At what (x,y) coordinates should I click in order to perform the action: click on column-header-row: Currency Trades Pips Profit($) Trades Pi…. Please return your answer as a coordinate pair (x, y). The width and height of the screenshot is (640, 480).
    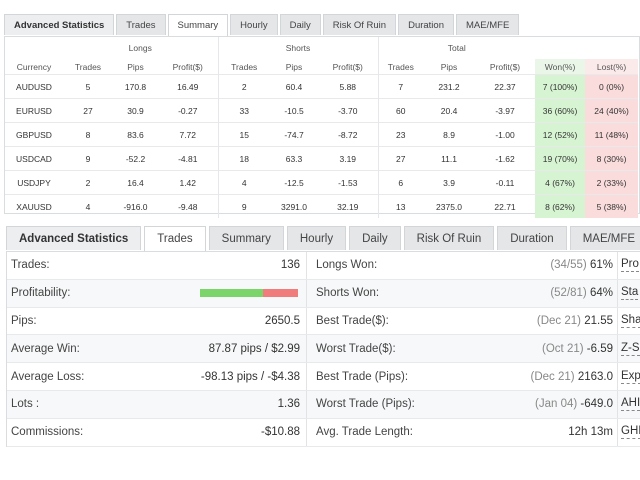
    Looking at the image, I should click on (322, 67).